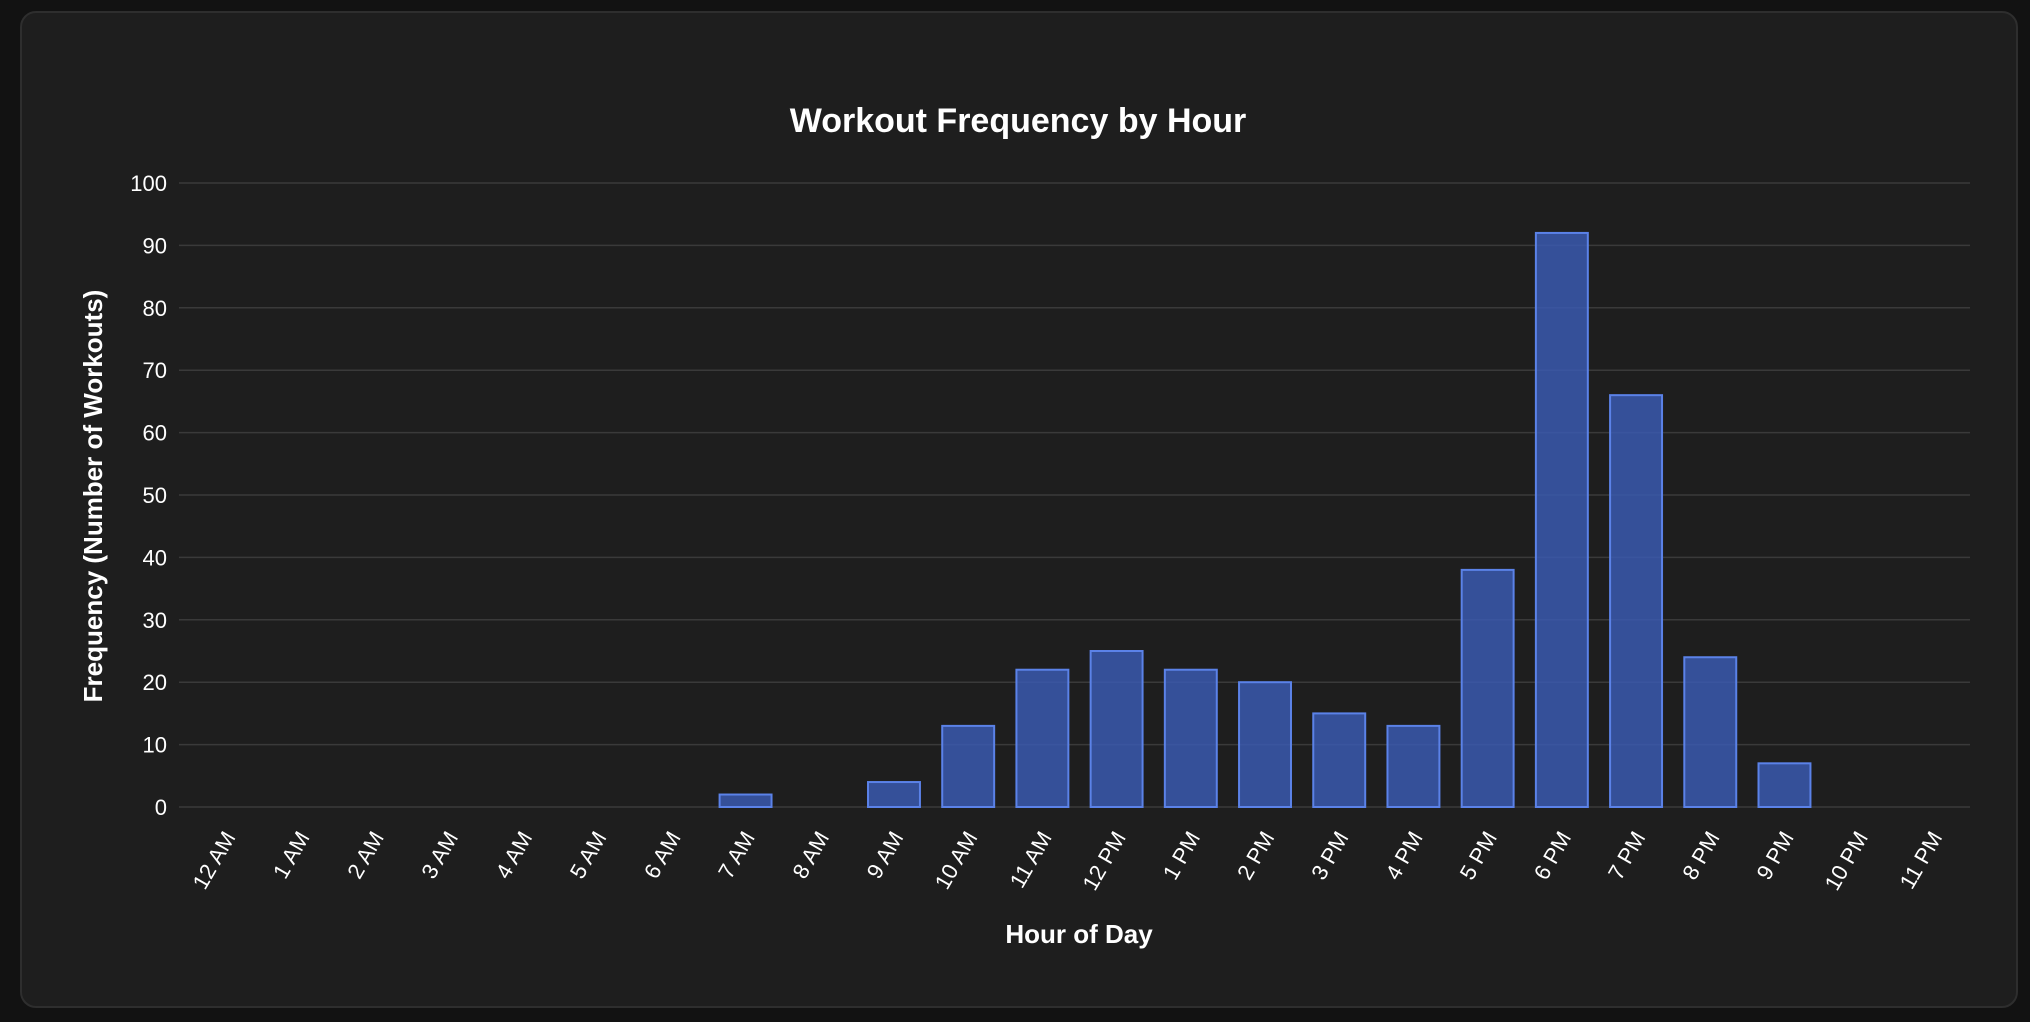  What do you see at coordinates (736, 855) in the screenshot?
I see `x-tick-label: 7 AM` at bounding box center [736, 855].